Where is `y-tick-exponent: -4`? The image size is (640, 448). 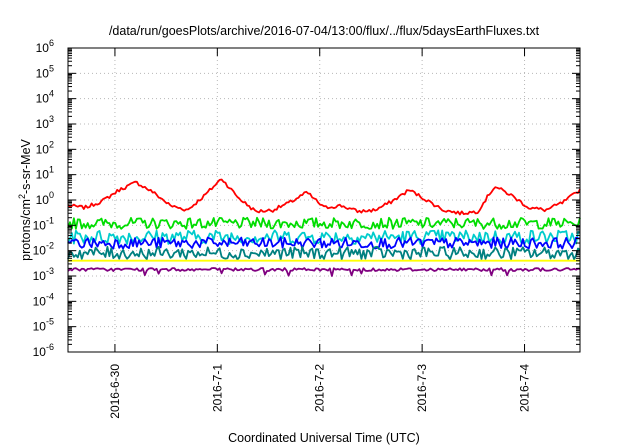 y-tick-exponent: -4 is located at coordinates (50, 296).